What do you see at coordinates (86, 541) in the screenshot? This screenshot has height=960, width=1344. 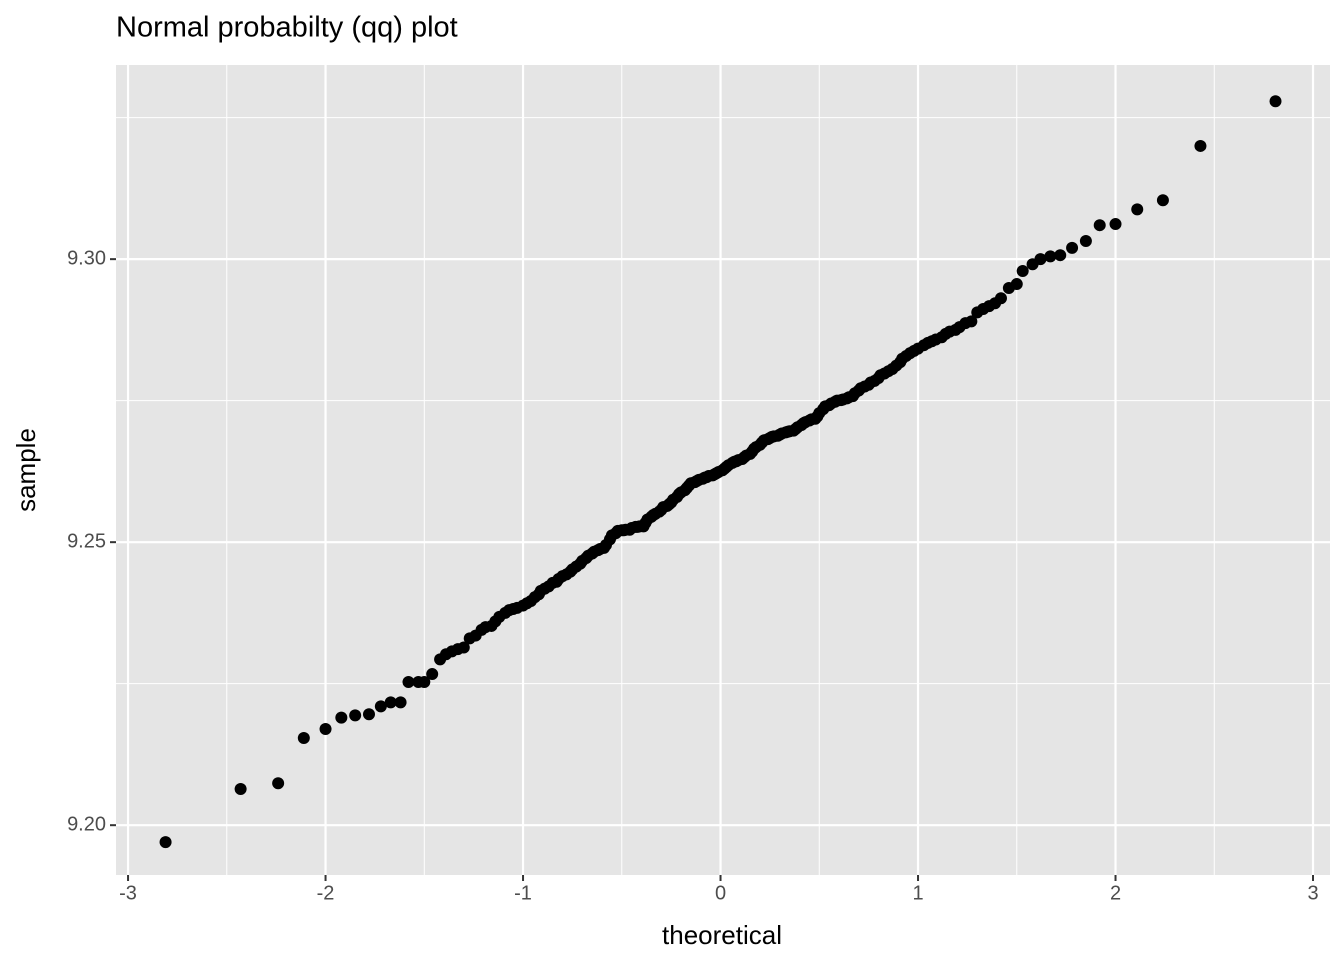 I see `y-tick-label: 9.25` at bounding box center [86, 541].